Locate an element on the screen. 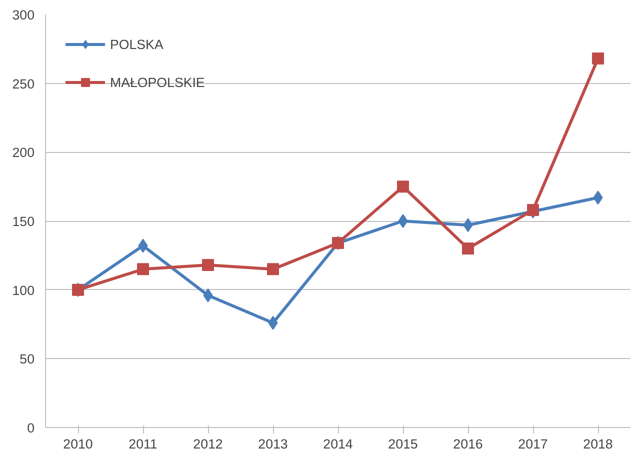 This screenshot has width=640, height=452. y-tick-label: 0 is located at coordinates (31, 428).